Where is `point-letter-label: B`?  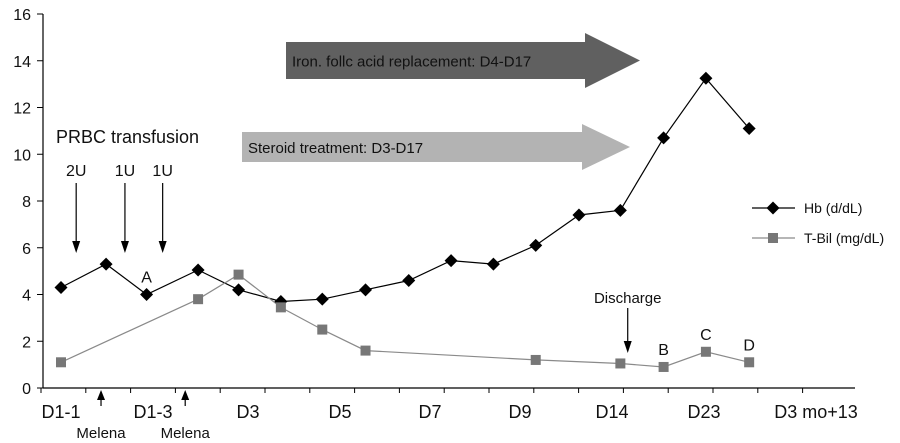
point-letter-label: B is located at coordinates (663, 350).